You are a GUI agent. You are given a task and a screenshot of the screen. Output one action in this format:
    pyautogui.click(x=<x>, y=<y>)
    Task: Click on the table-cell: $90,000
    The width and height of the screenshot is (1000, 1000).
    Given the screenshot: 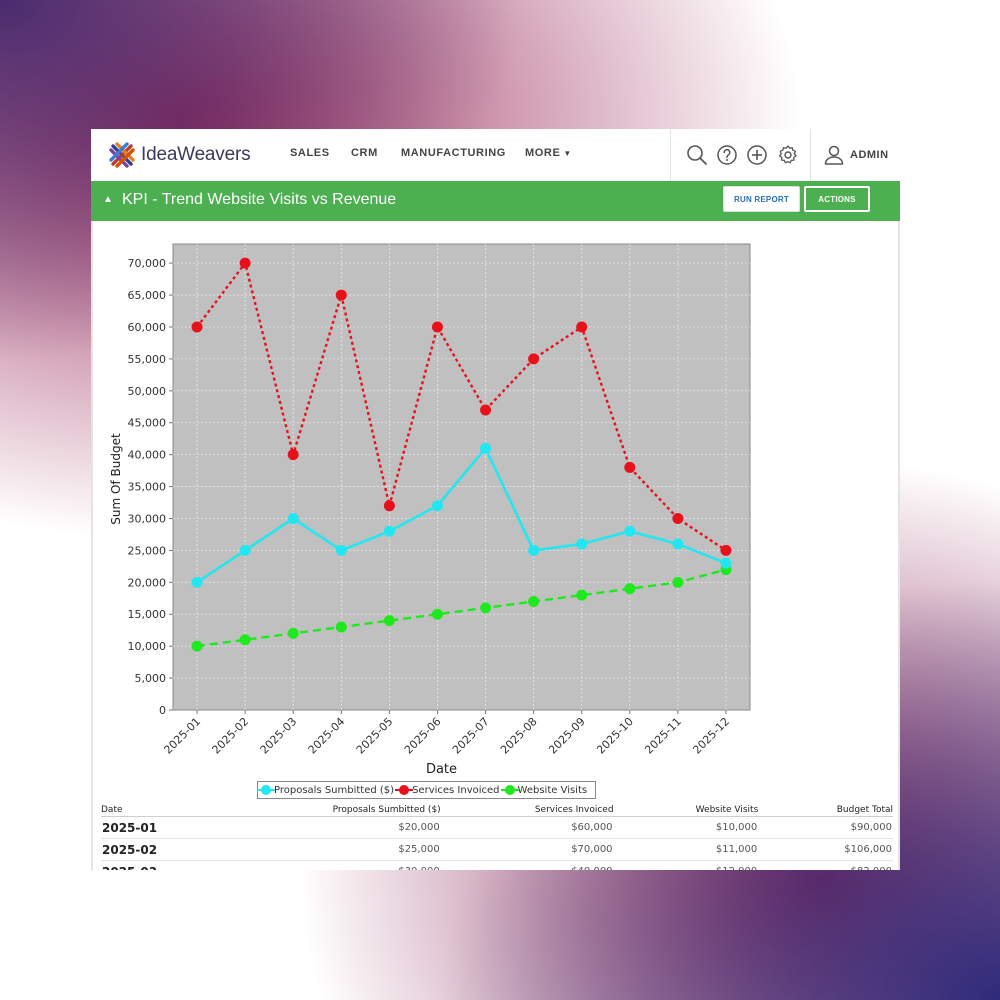 What is the action you would take?
    pyautogui.click(x=825, y=827)
    